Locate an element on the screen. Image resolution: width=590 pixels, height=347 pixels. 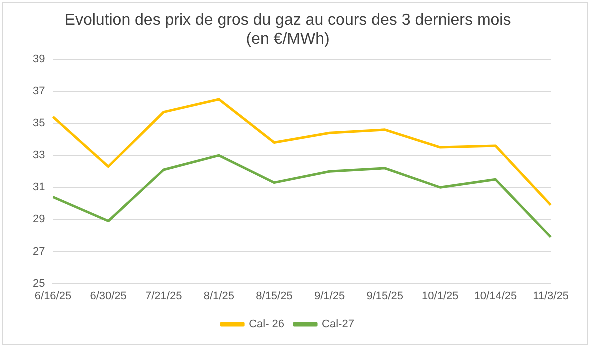
legend-label: Cal- 26 is located at coordinates (267, 324).